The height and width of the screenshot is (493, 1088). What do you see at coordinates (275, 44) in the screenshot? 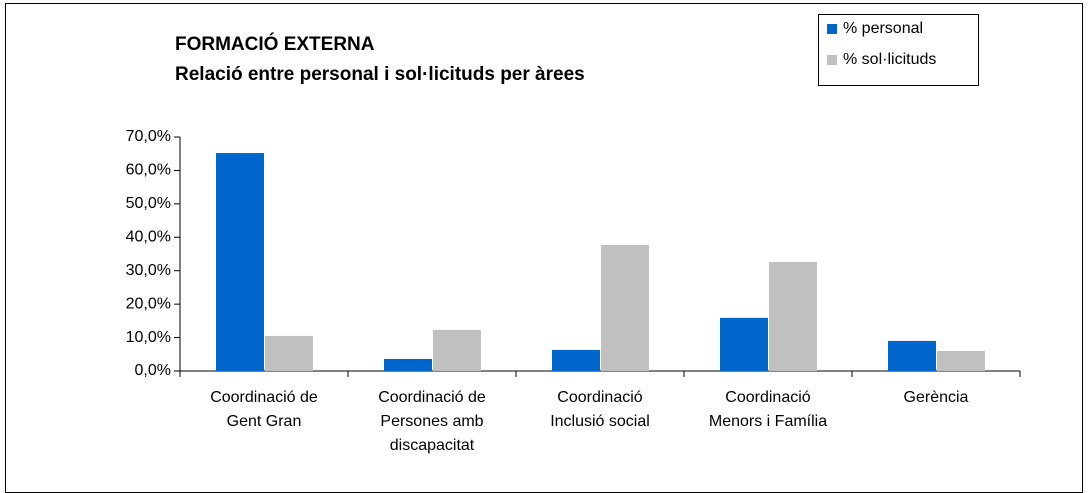
I see `chart-title: FORMACIÓ EXTERNA` at bounding box center [275, 44].